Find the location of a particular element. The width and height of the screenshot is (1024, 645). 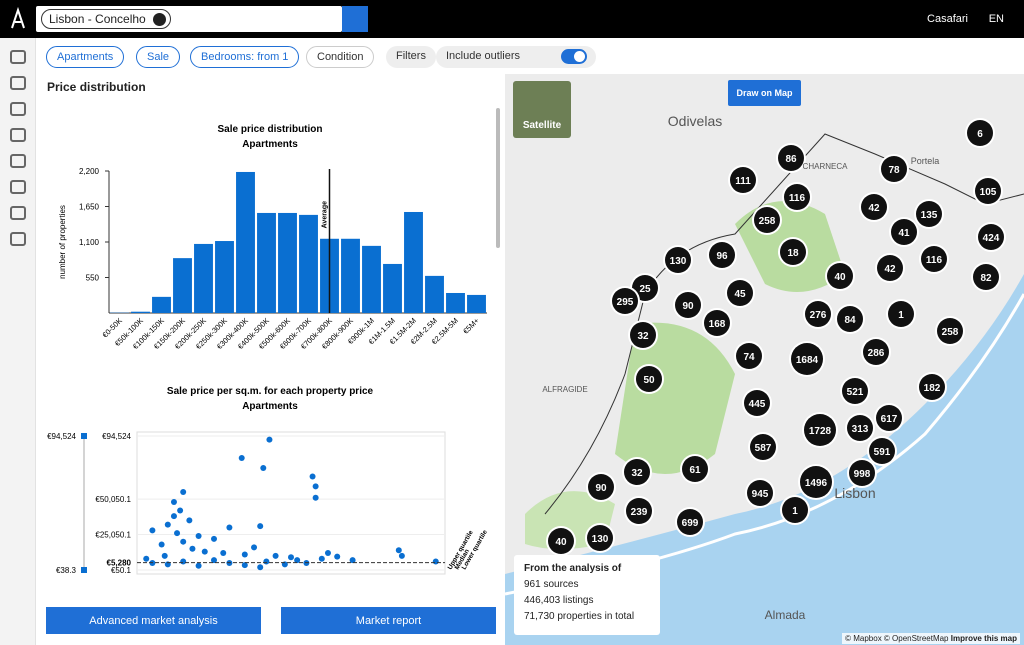

cluster-label: 182 is located at coordinates (932, 388).